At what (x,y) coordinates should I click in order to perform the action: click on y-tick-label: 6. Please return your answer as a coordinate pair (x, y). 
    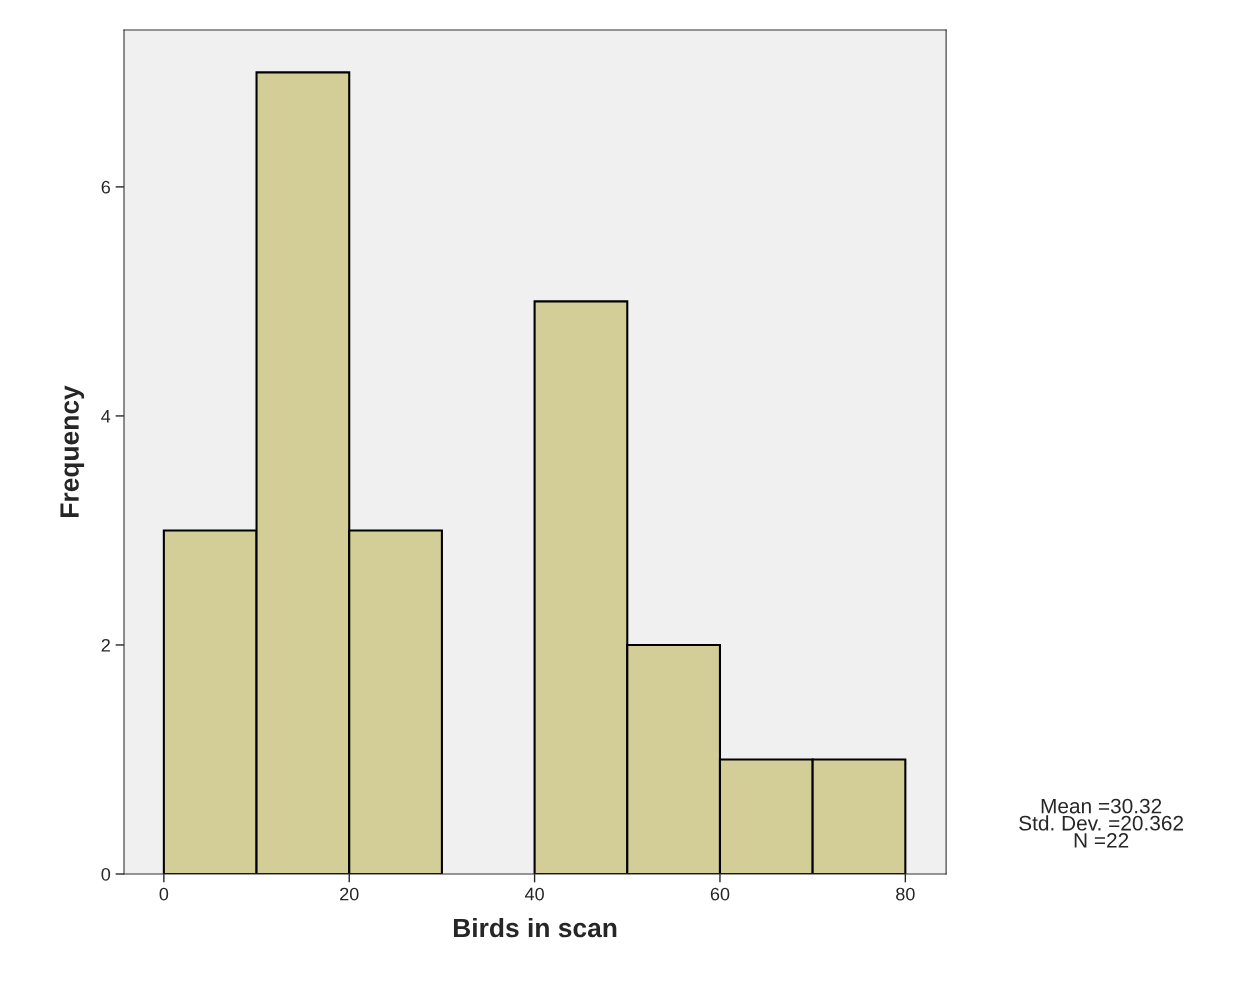
    Looking at the image, I should click on (106, 187).